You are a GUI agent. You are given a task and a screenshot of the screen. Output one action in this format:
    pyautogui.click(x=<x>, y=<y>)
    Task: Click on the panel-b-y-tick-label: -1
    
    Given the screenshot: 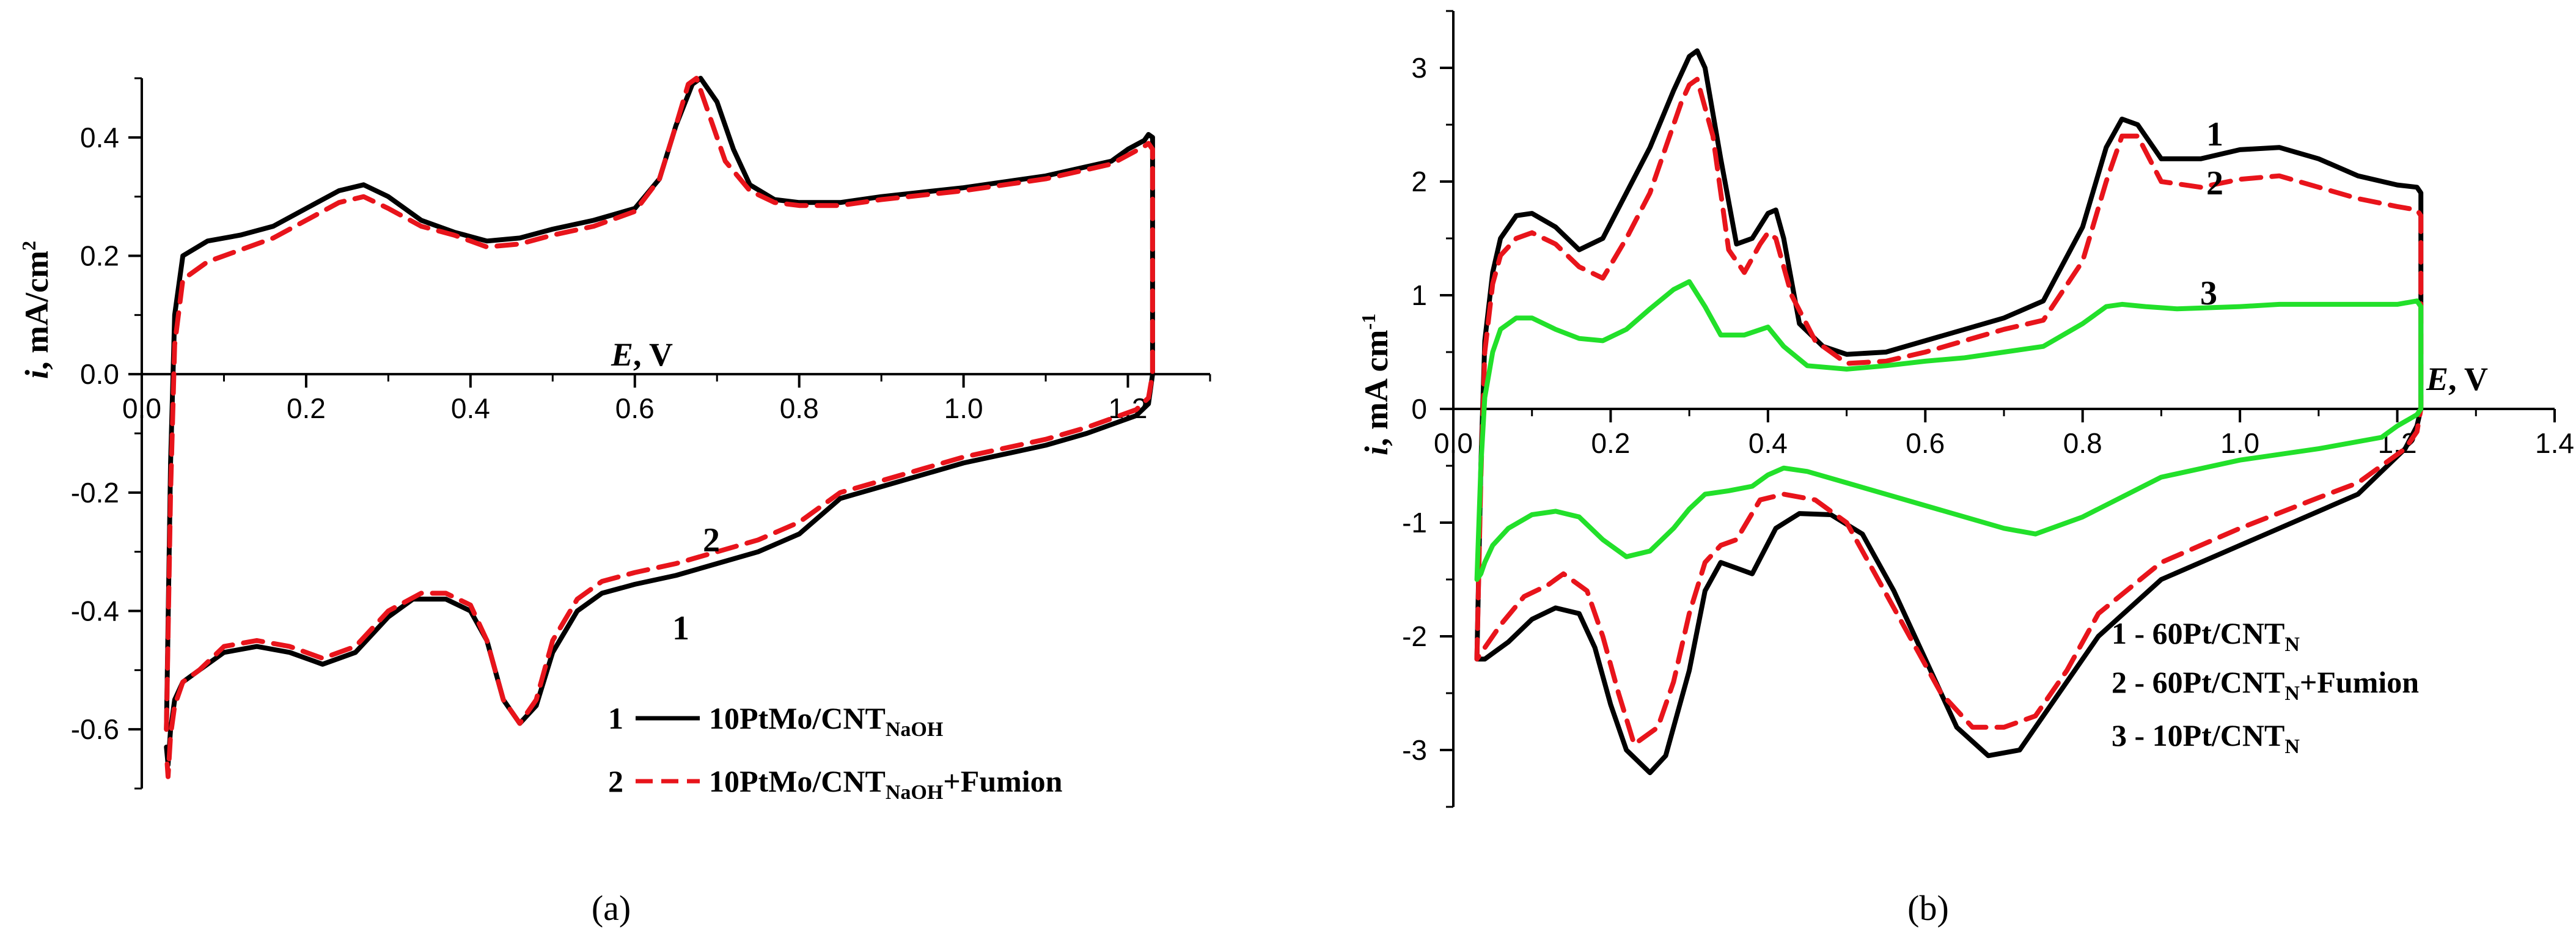 What is the action you would take?
    pyautogui.click(x=1414, y=523)
    